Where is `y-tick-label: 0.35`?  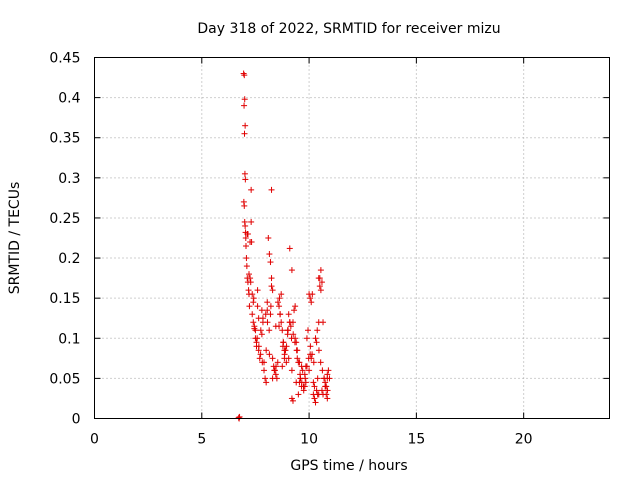 y-tick-label: 0.35 is located at coordinates (64, 139).